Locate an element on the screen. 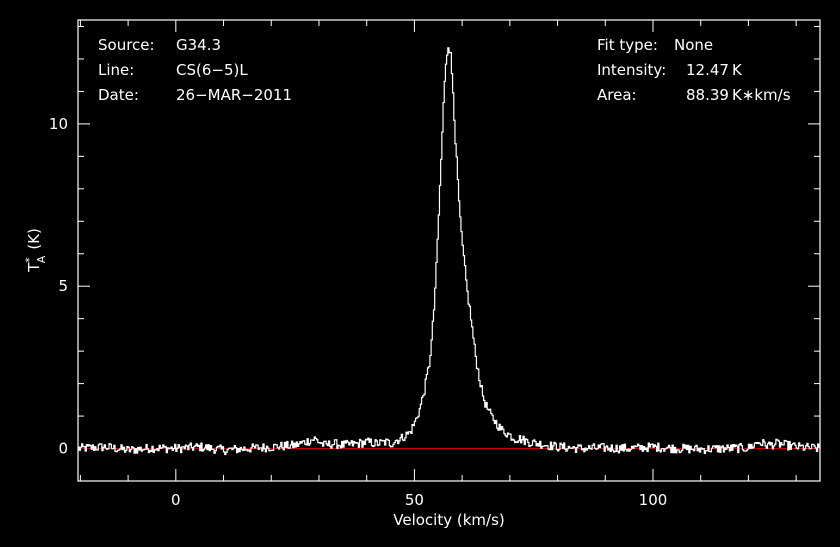 This screenshot has height=547, width=840. y-tick-label: 10 is located at coordinates (58, 124).